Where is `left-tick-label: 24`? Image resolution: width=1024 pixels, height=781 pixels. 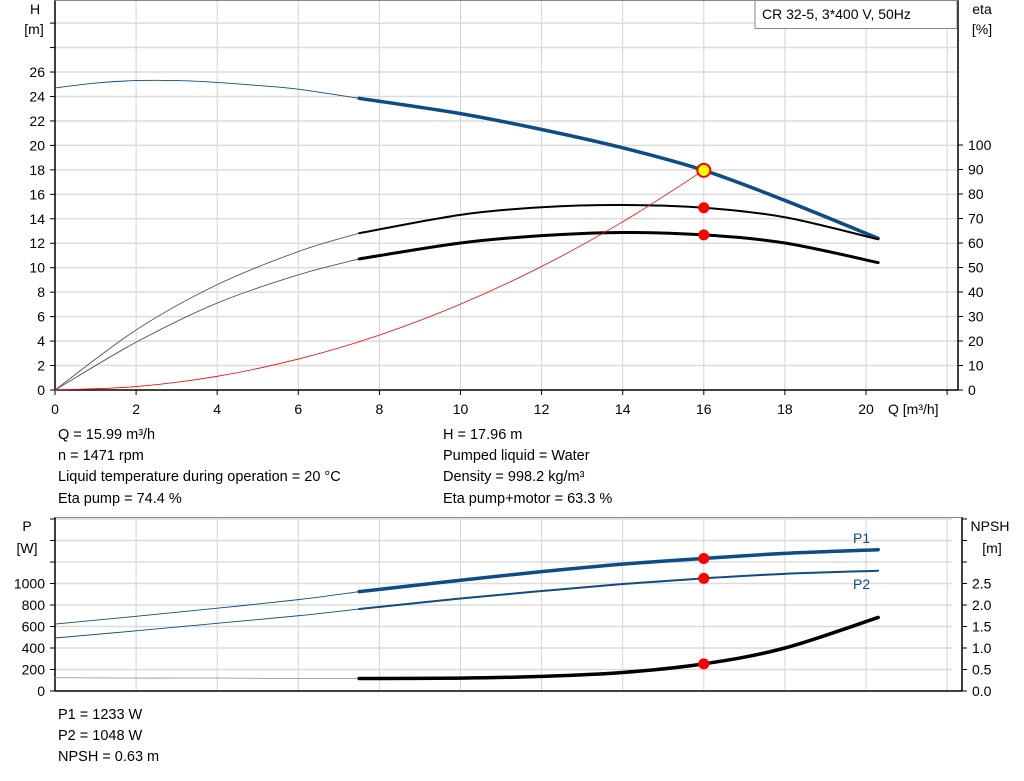
left-tick-label: 24 is located at coordinates (37, 96).